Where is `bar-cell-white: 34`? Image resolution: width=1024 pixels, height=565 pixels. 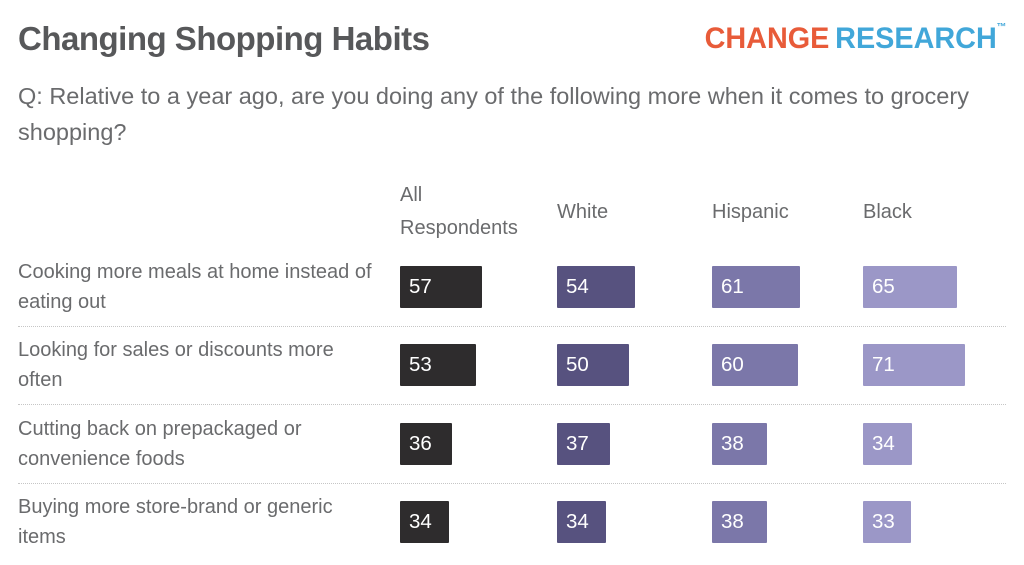 bar-cell-white: 34 is located at coordinates (634, 522).